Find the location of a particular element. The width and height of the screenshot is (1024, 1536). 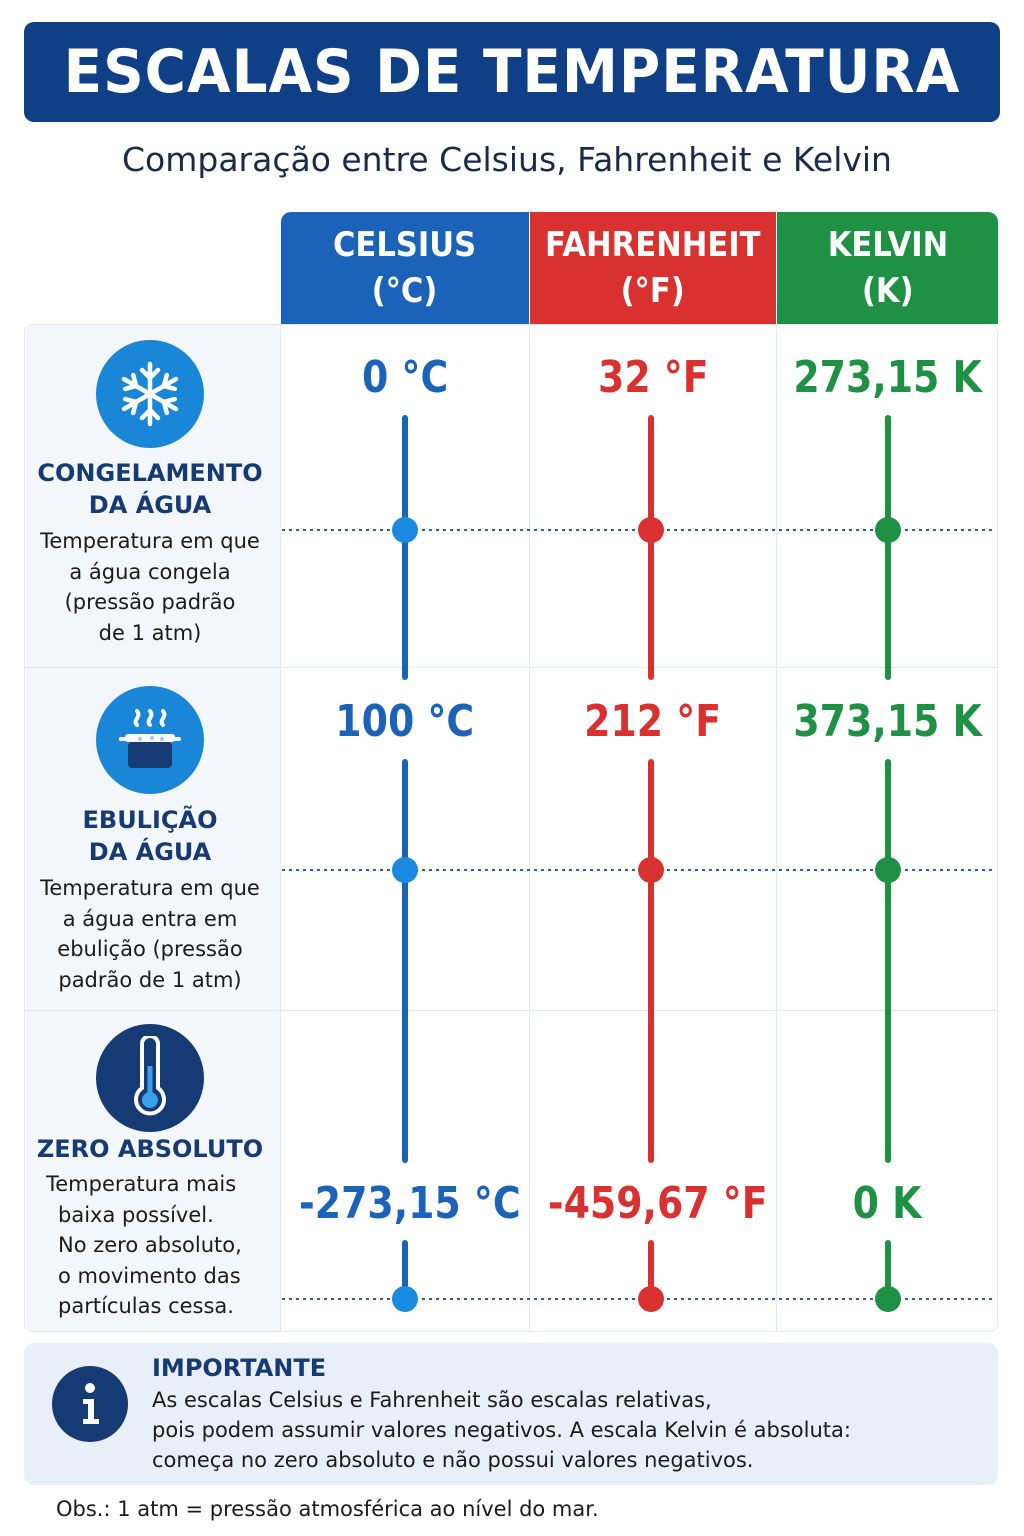

absolute-zero-title: ZERO ABSOLUTO is located at coordinates (150, 1149).